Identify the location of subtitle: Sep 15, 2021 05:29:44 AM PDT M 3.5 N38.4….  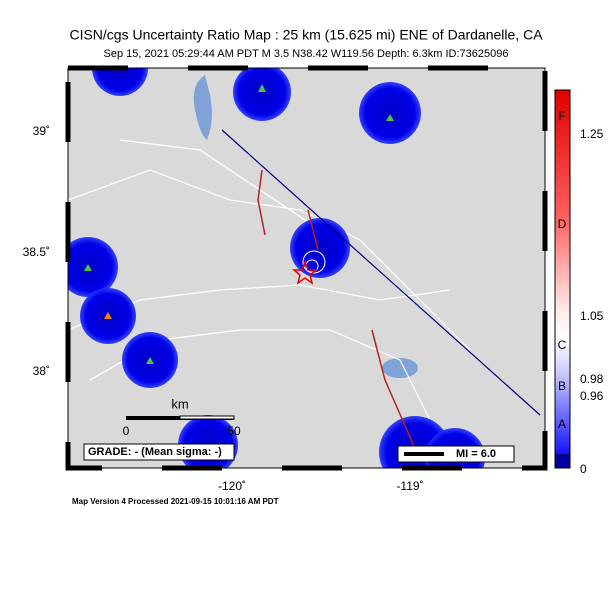
(305, 54).